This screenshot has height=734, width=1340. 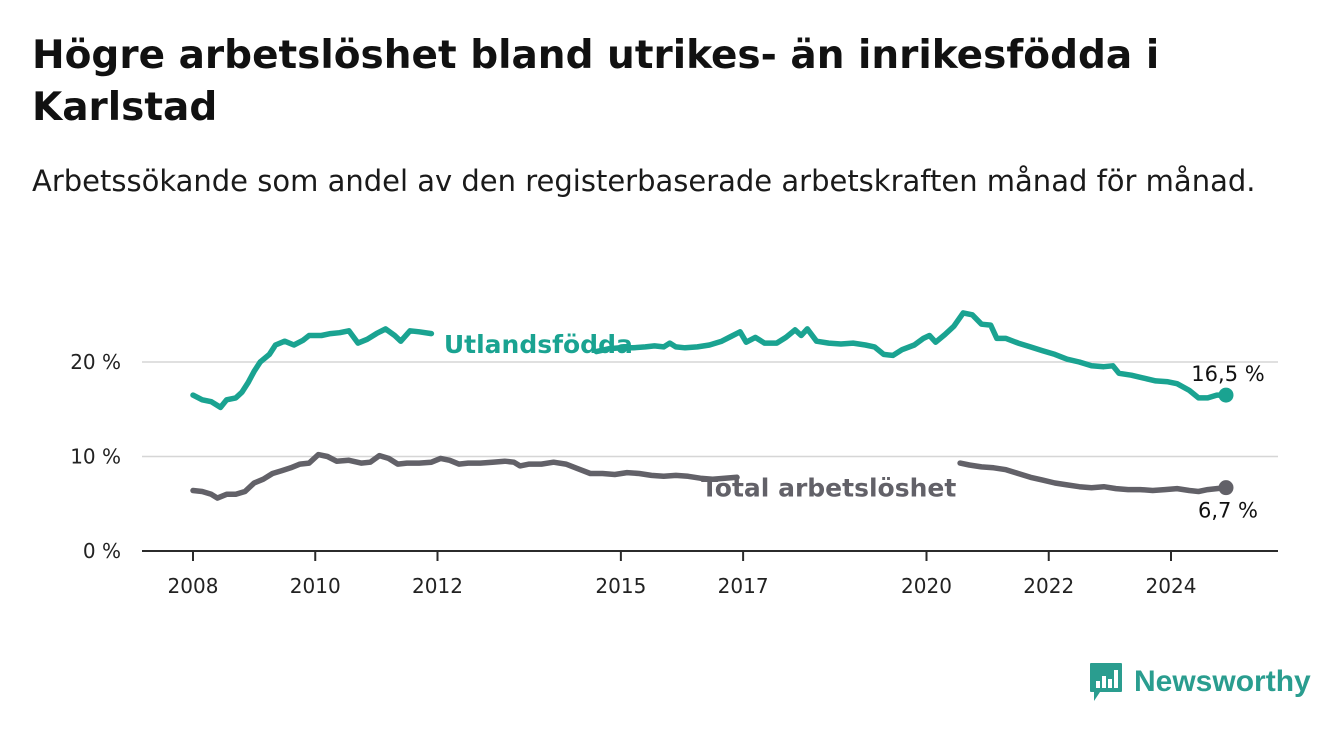 I want to click on x-tick-label: 2020, so click(x=926, y=586).